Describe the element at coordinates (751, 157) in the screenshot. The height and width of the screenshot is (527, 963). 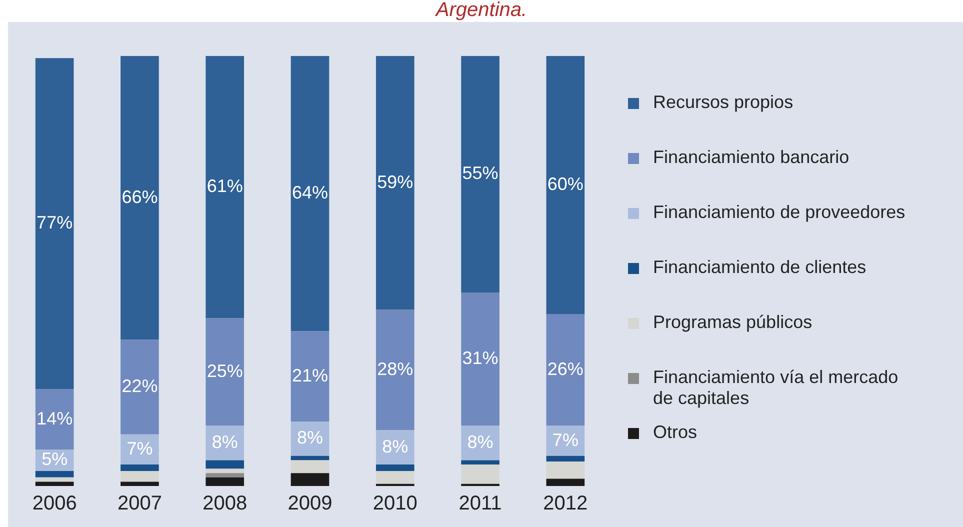
I see `legend-label: Financiamiento bancario` at that location.